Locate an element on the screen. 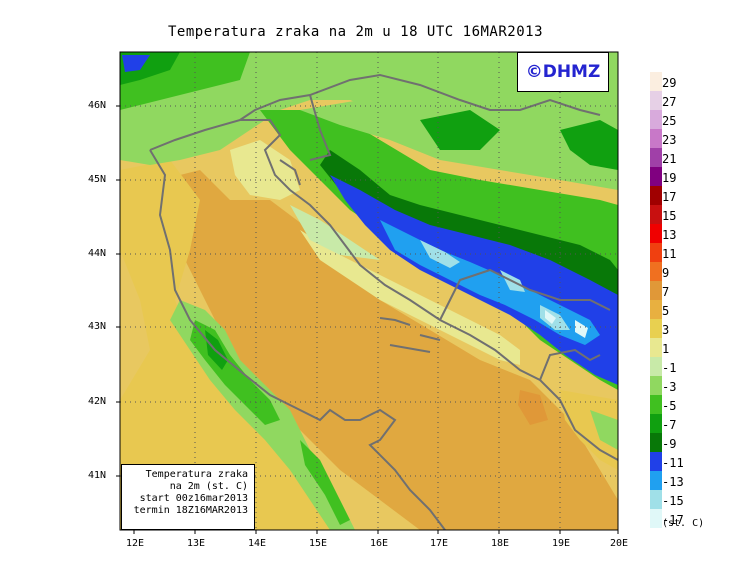 Image resolution: width=740 pixels, height=582 pixels. lon-label: 13E is located at coordinates (196, 543).